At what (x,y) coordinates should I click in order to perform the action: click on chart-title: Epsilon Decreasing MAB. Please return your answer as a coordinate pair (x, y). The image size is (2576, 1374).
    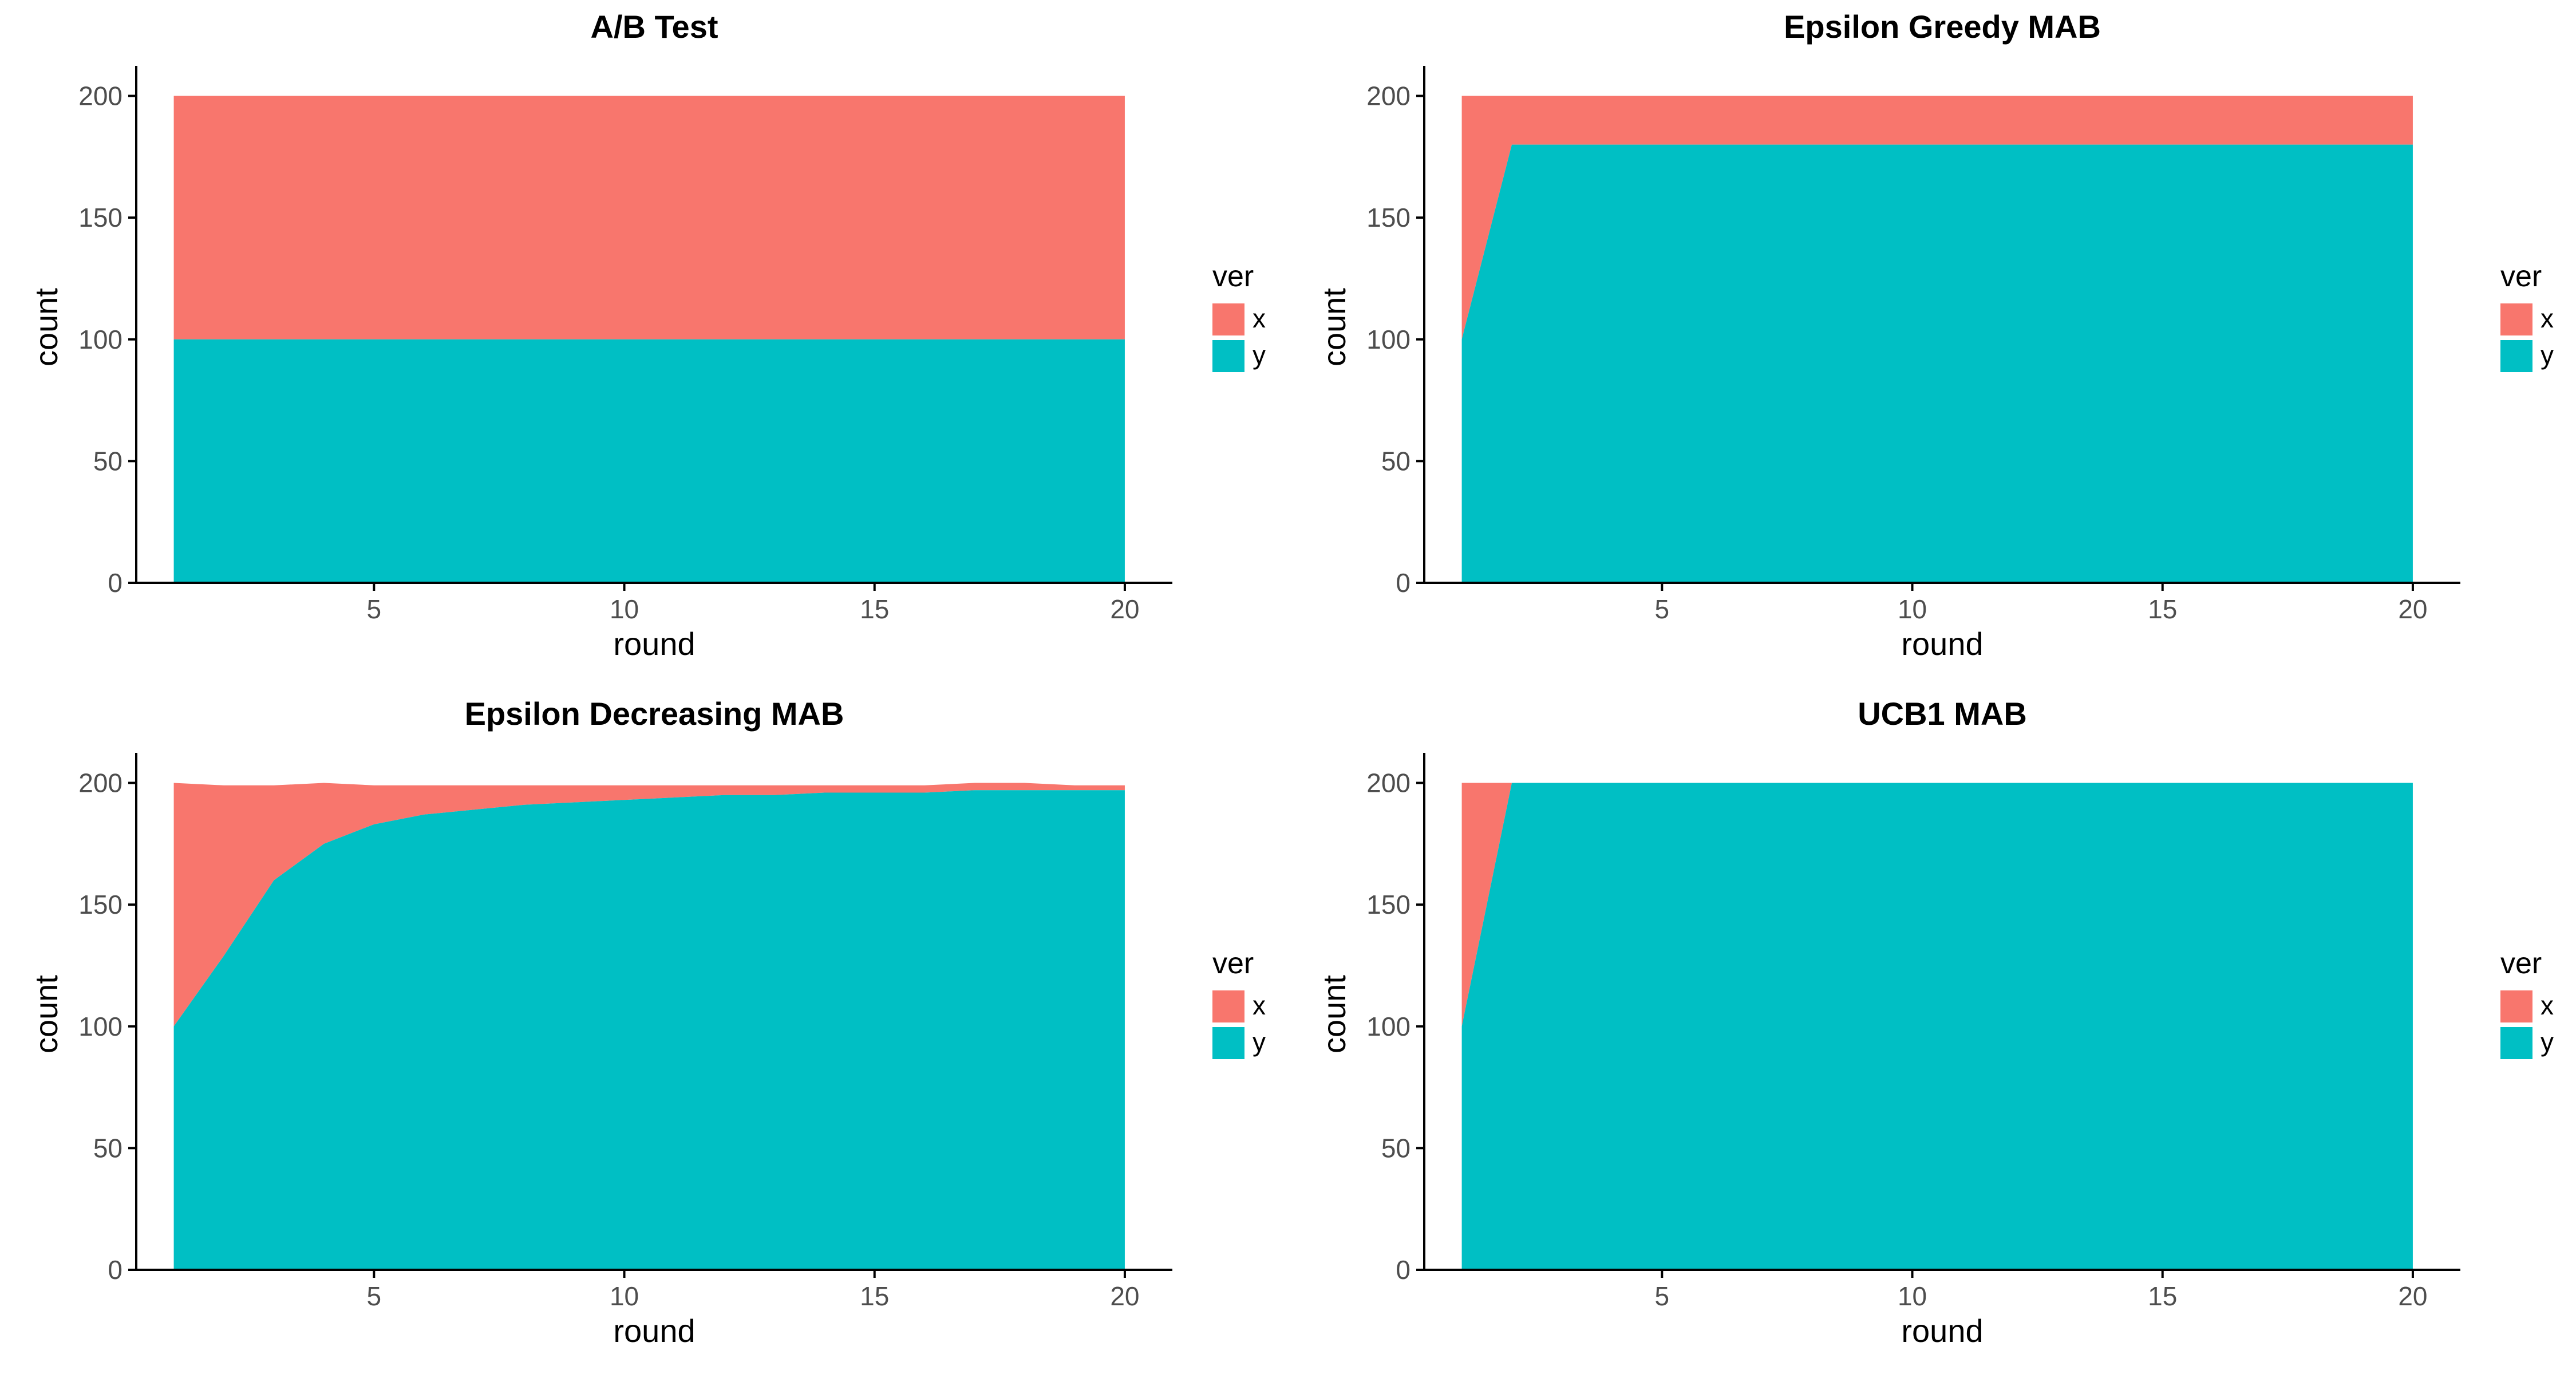
    Looking at the image, I should click on (654, 714).